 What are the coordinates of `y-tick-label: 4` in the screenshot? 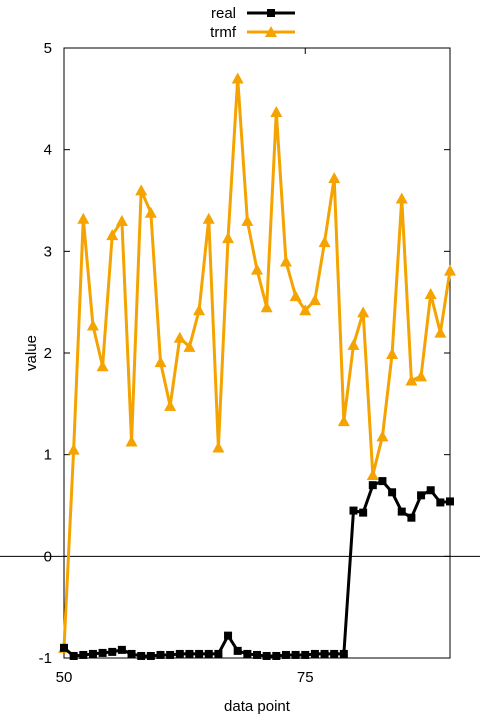 It's located at (48, 150).